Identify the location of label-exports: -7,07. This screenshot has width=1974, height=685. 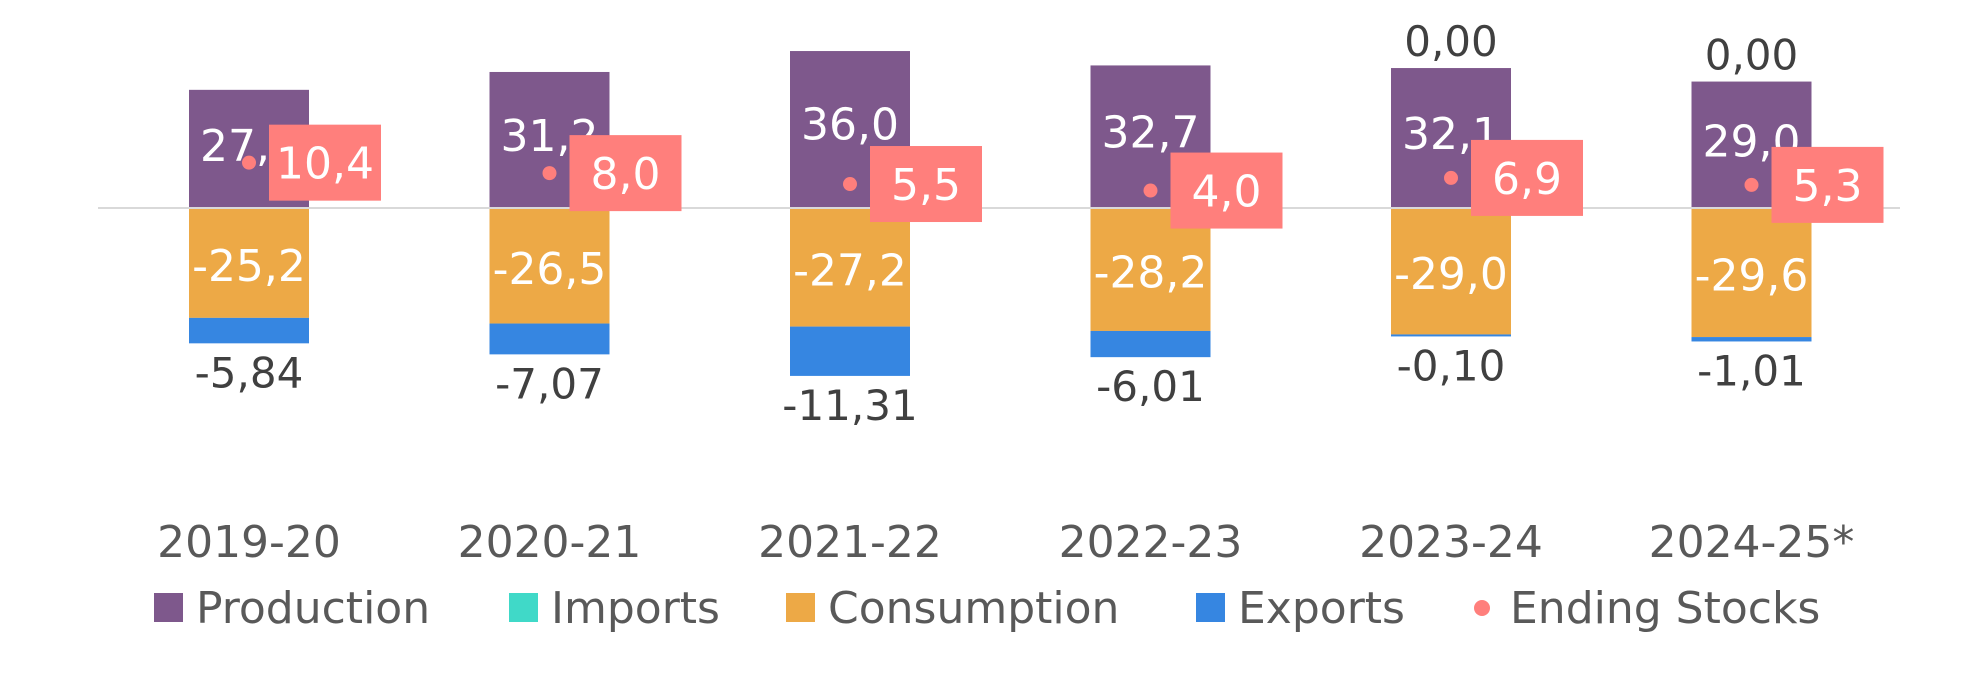
(549, 383).